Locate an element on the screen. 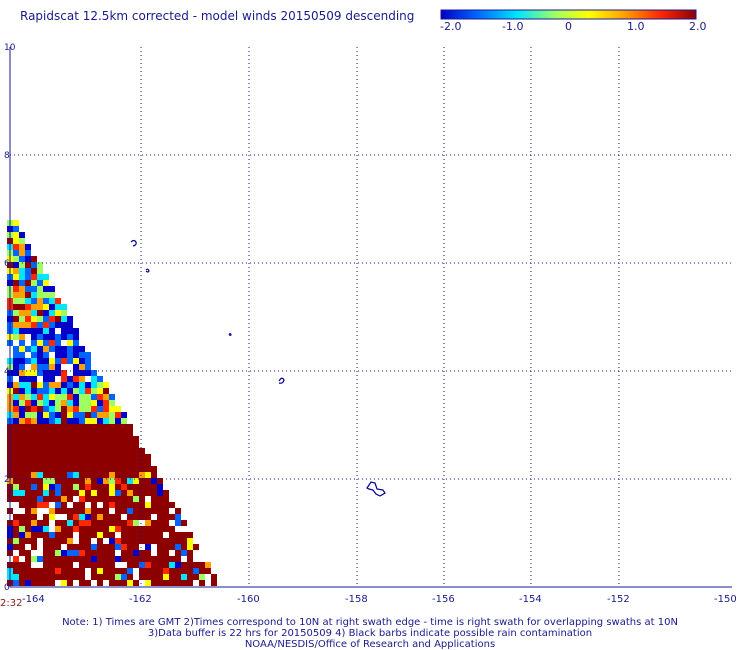  longitude-labels: -164 -162 -160 -158 -156 -154 -152 -150 is located at coordinates (379, 599).